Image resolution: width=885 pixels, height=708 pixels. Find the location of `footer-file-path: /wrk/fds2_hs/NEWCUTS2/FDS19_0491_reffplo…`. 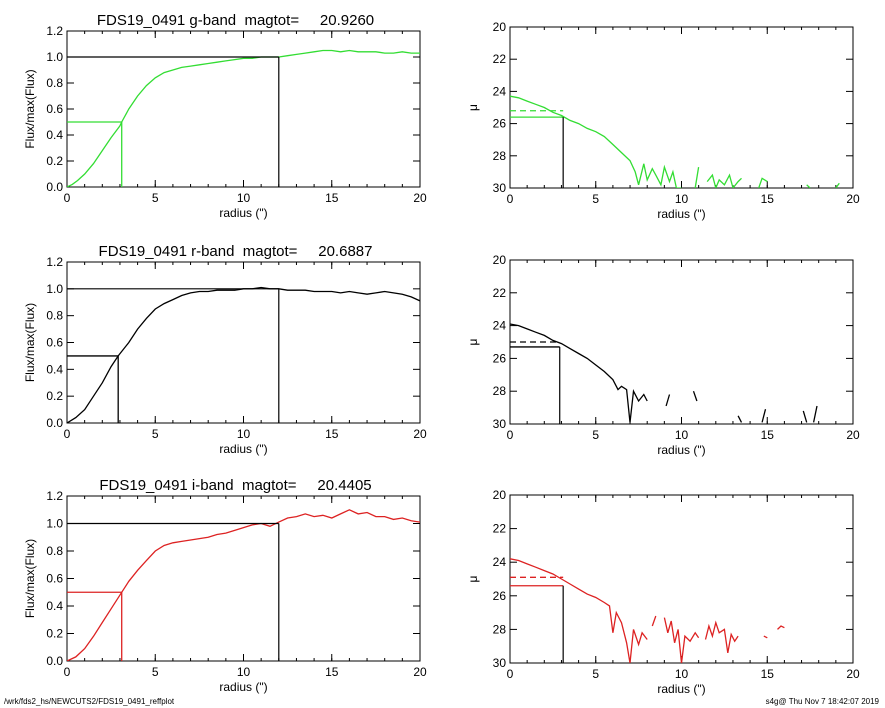

footer-file-path: /wrk/fds2_hs/NEWCUTS2/FDS19_0491_reffplo… is located at coordinates (89, 701).